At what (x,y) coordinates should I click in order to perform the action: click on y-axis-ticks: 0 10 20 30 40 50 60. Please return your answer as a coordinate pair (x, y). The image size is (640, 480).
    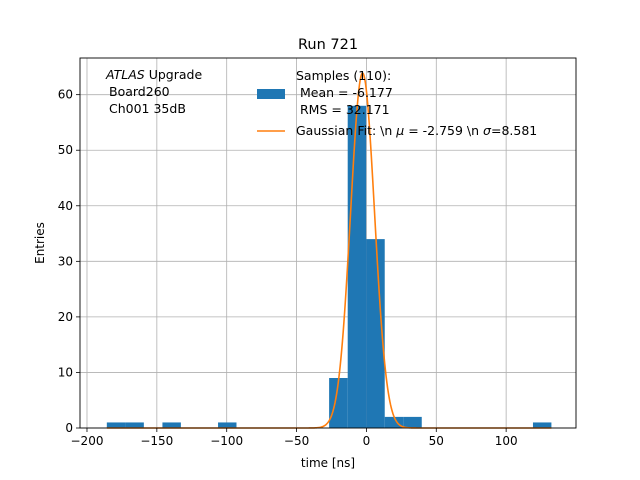
    Looking at the image, I should click on (69, 261).